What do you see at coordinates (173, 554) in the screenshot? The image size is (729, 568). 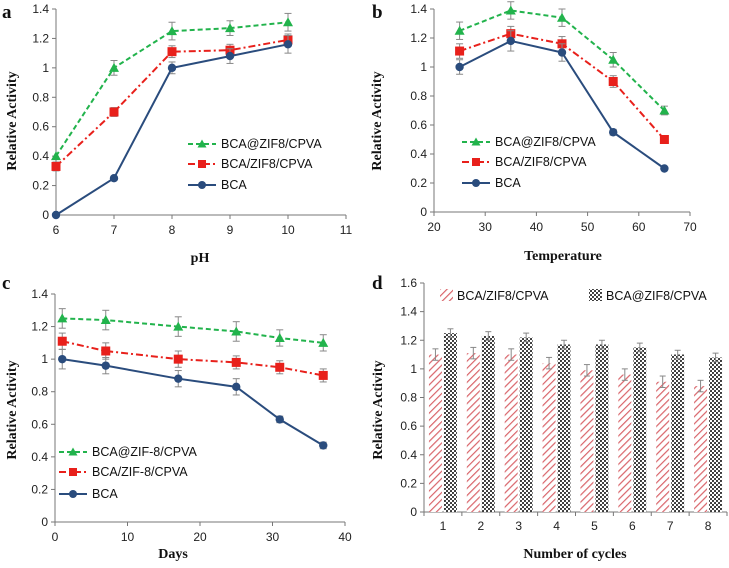 I see `panel-c-xlabel: Days` at bounding box center [173, 554].